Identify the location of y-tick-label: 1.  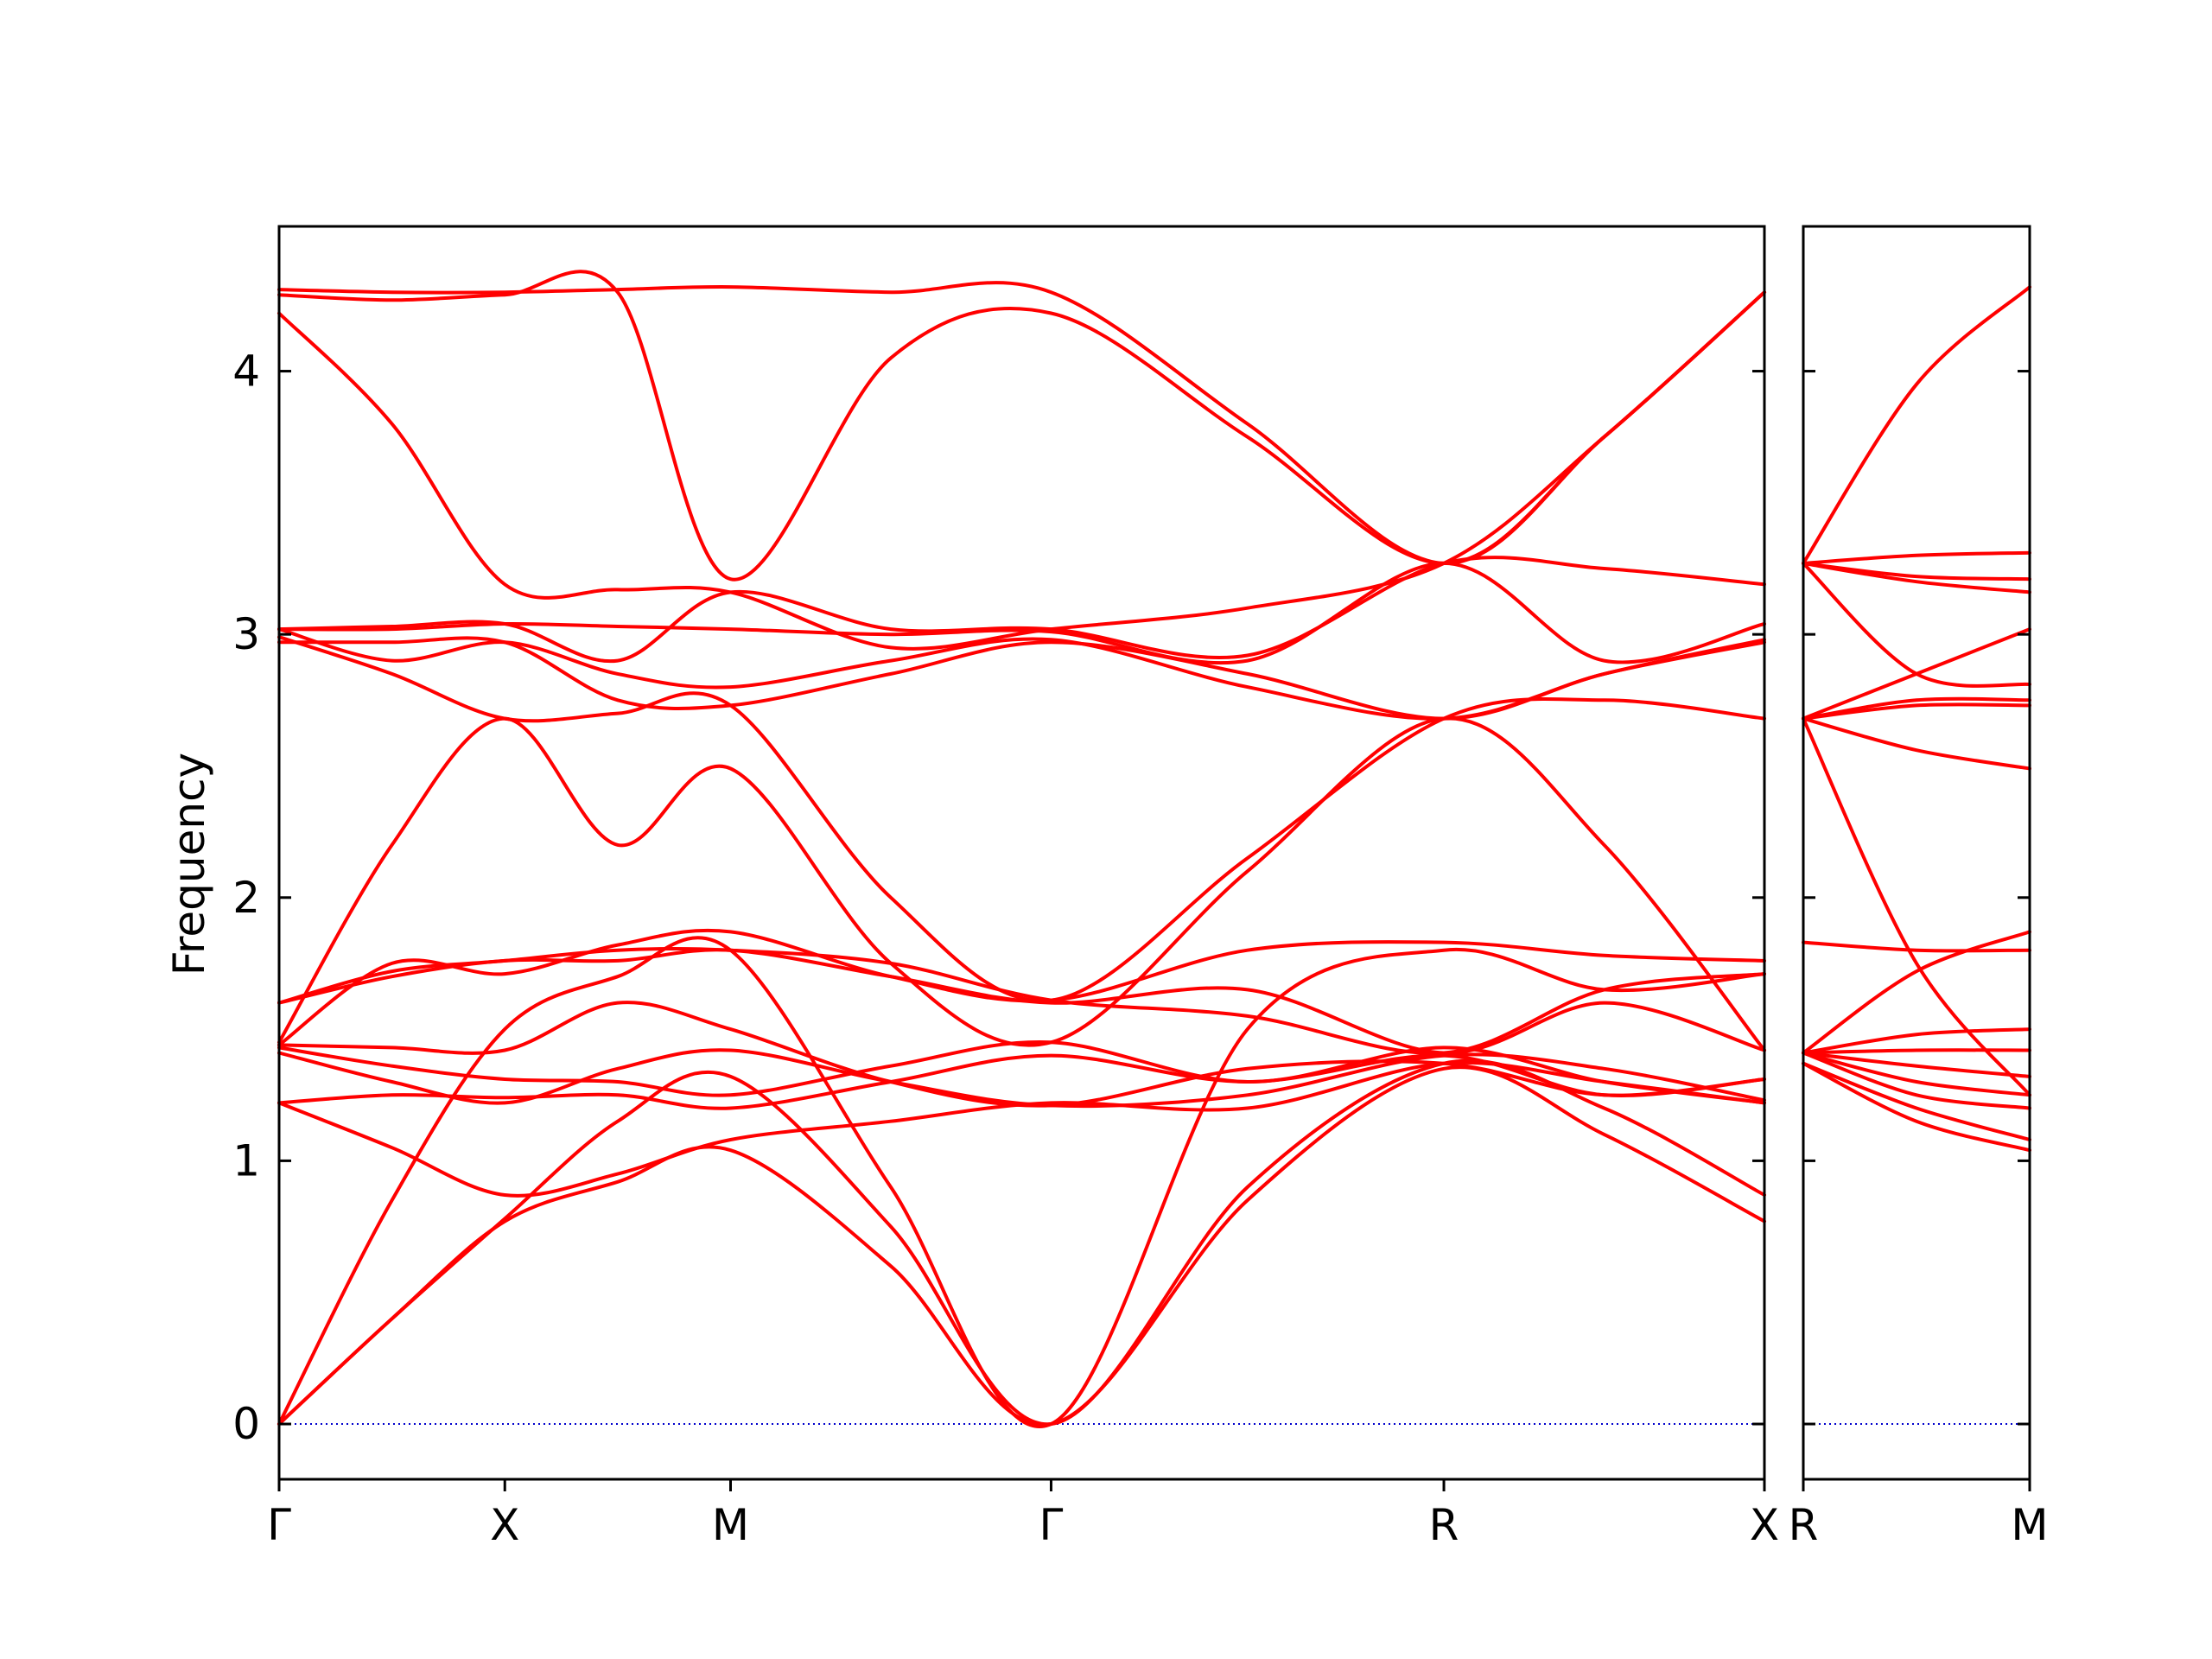
(246, 1160).